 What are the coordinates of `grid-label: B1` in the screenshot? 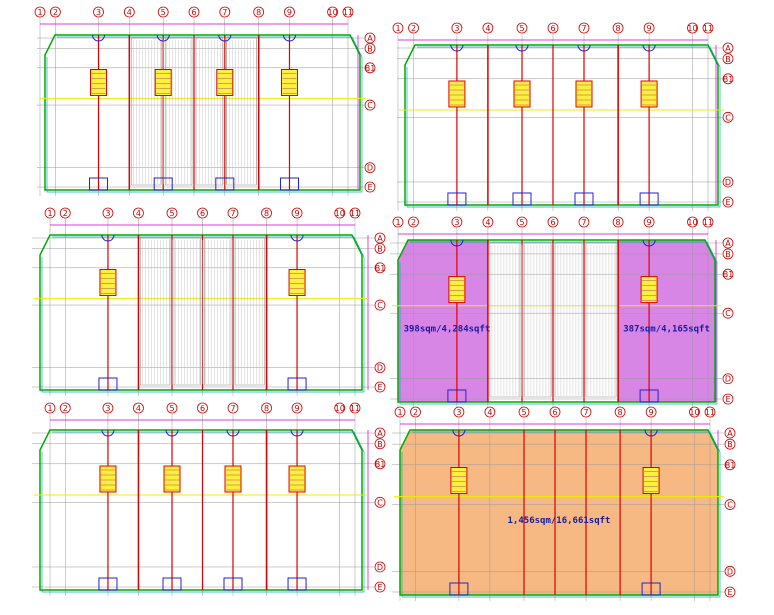 It's located at (728, 79).